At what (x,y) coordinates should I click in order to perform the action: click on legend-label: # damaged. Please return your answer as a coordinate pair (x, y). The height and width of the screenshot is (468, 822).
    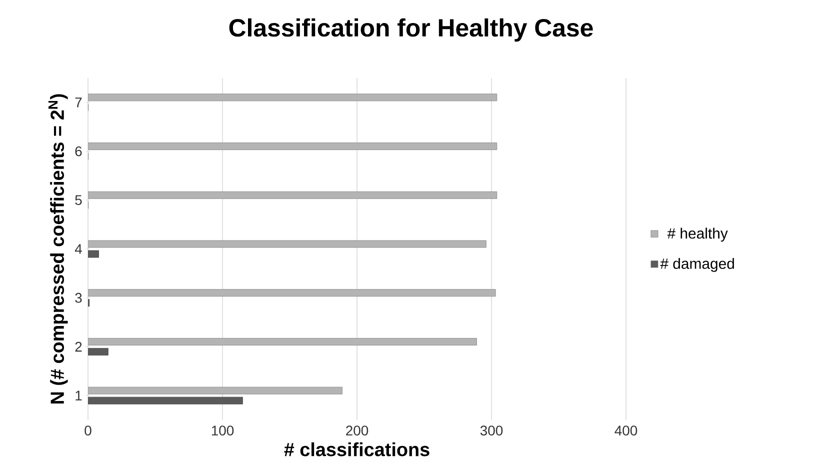
    Looking at the image, I should click on (697, 265).